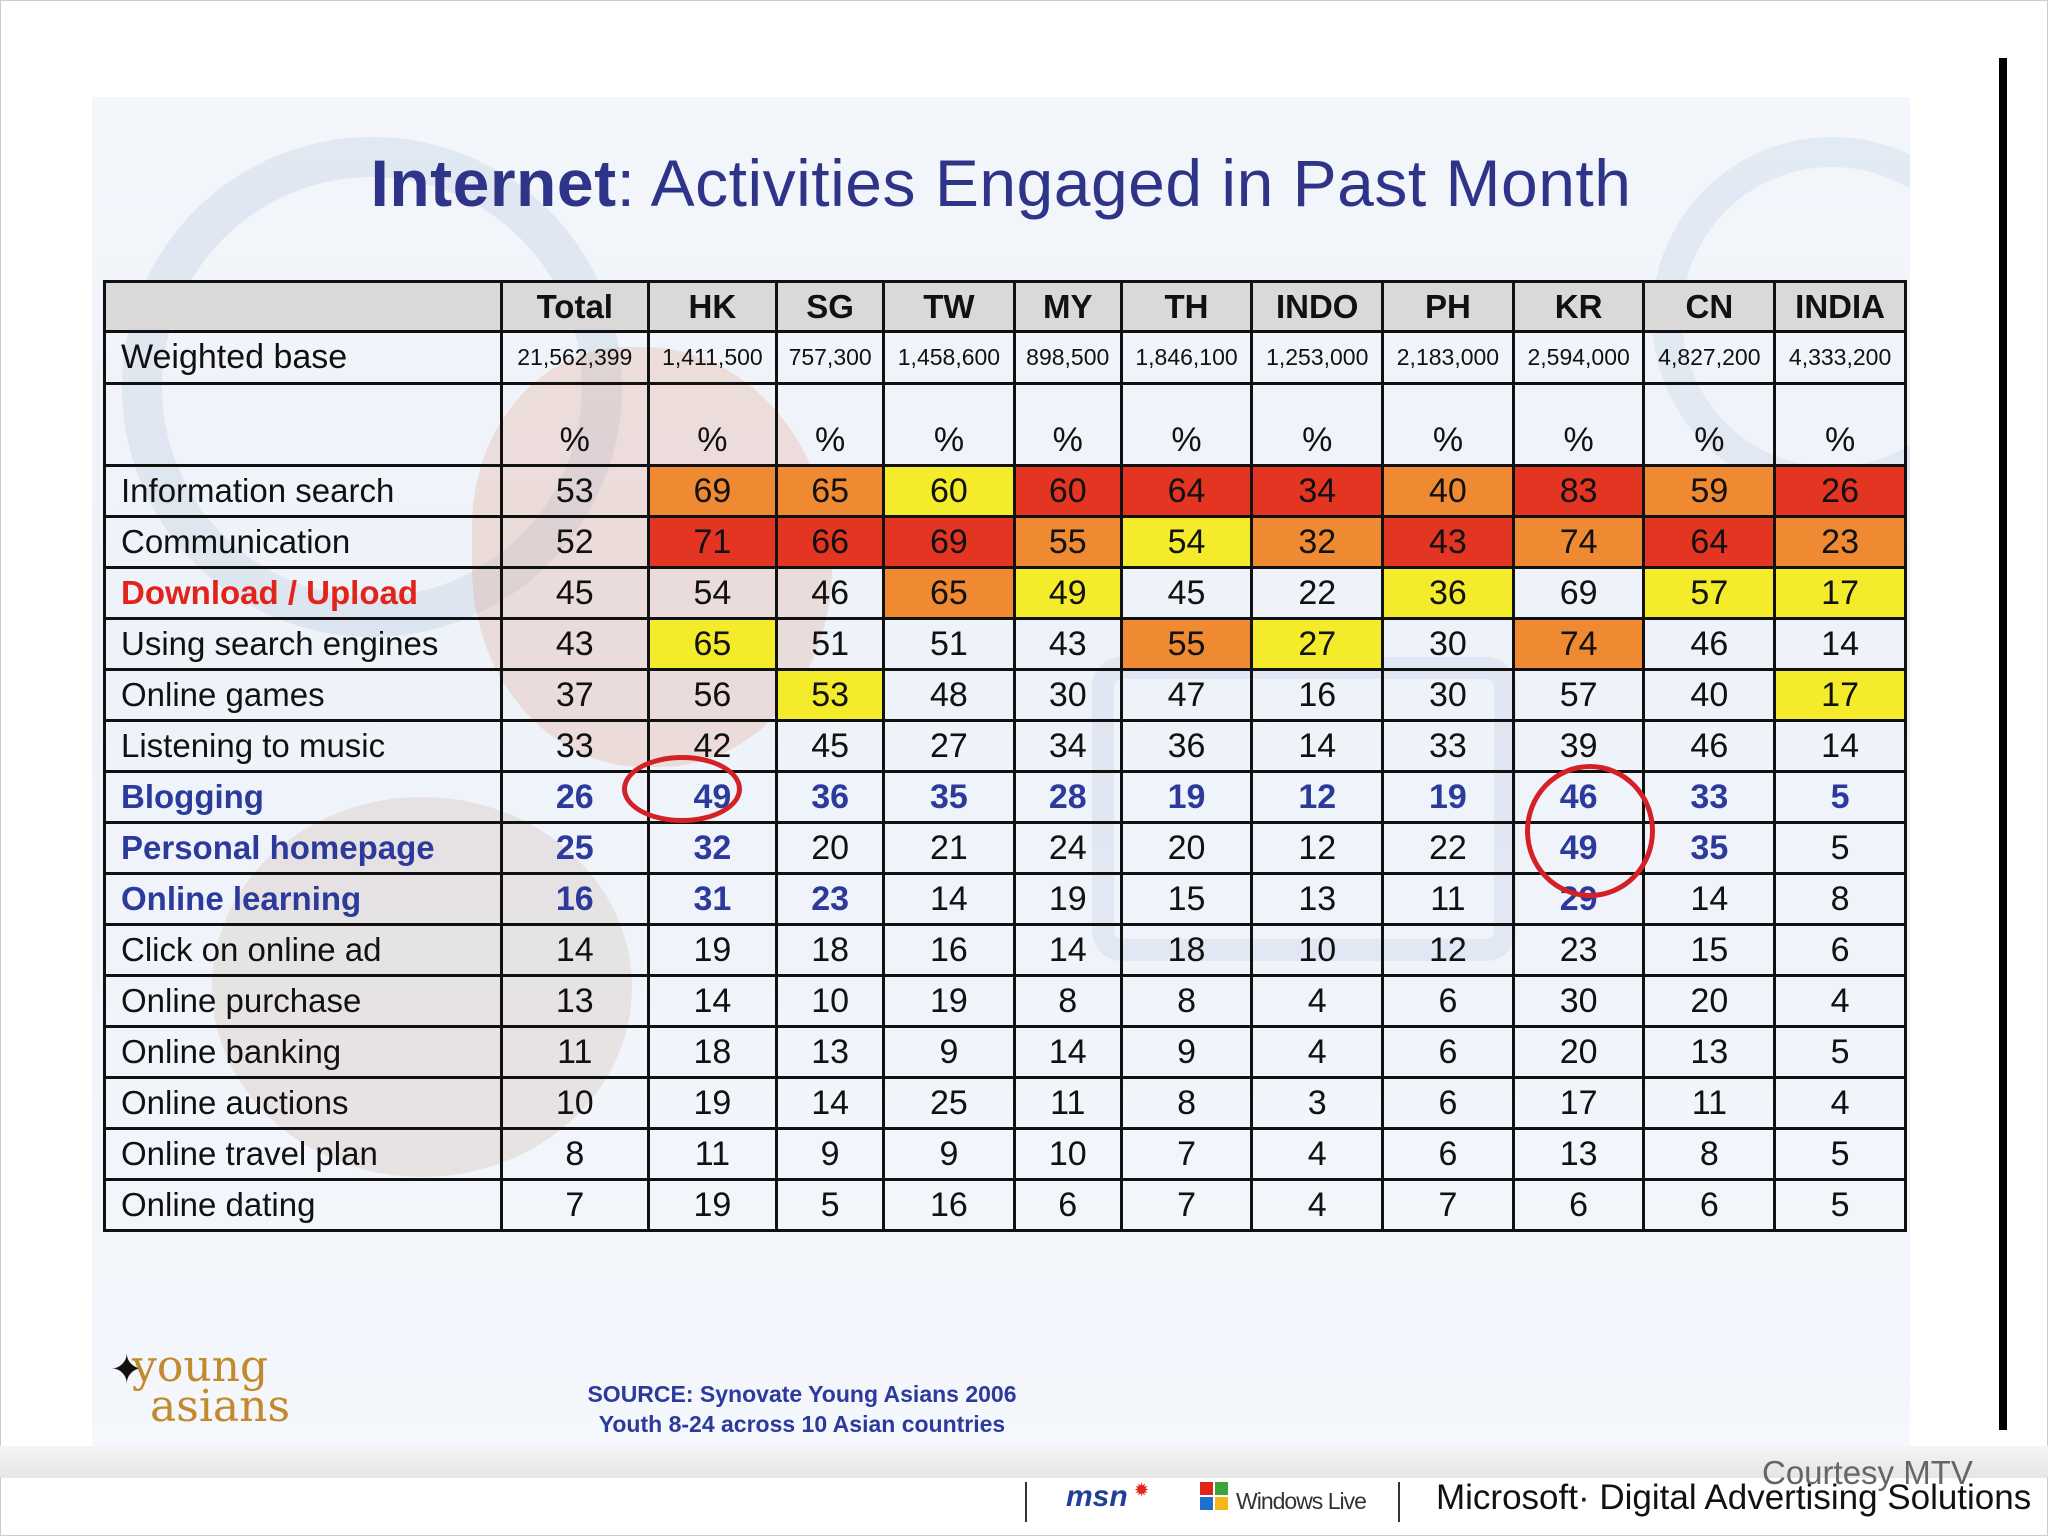  I want to click on table-cell: 52, so click(575, 542).